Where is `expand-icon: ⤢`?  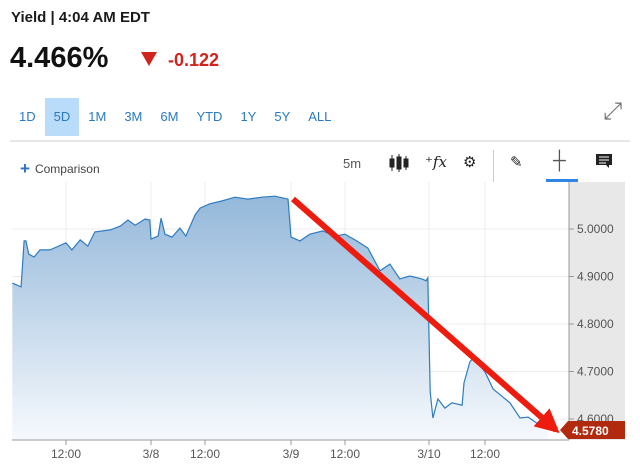
expand-icon: ⤢ is located at coordinates (613, 111).